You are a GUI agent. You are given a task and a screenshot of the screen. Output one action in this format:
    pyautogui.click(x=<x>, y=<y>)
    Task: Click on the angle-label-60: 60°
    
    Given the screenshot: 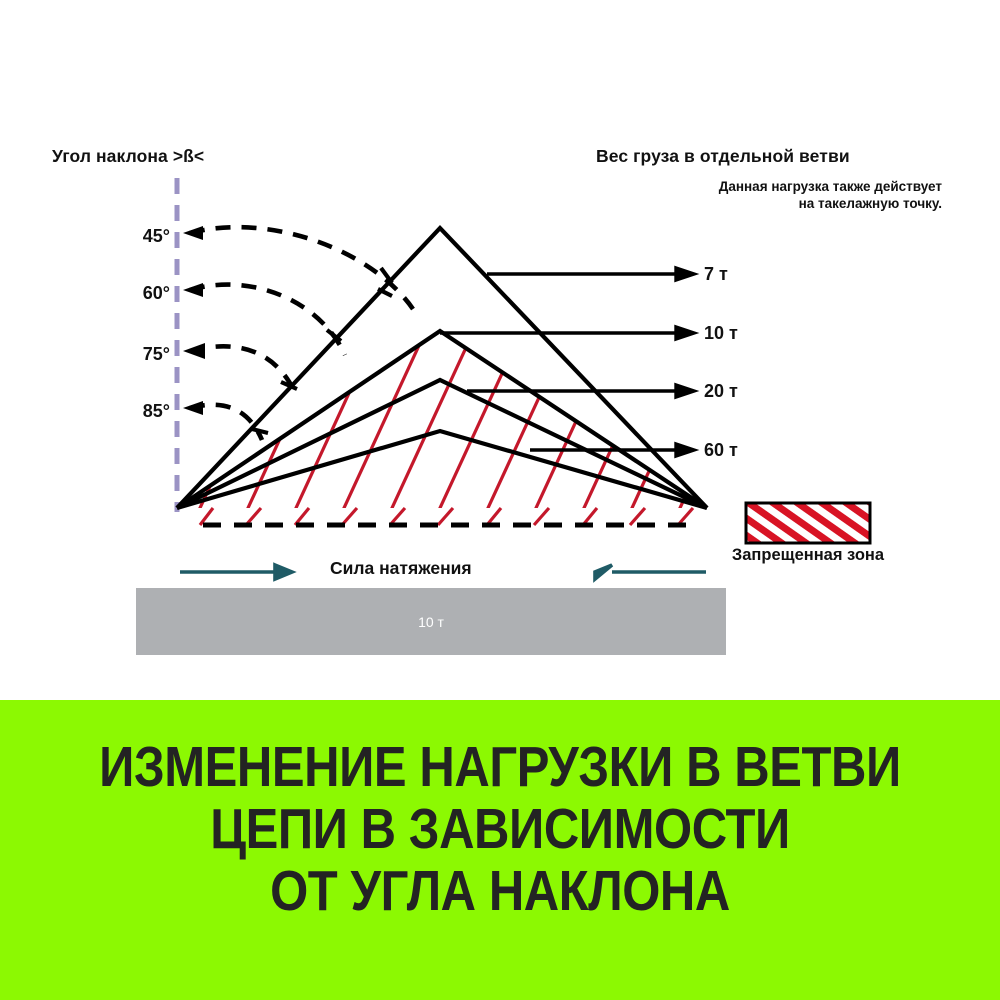 What is the action you would take?
    pyautogui.click(x=156, y=293)
    